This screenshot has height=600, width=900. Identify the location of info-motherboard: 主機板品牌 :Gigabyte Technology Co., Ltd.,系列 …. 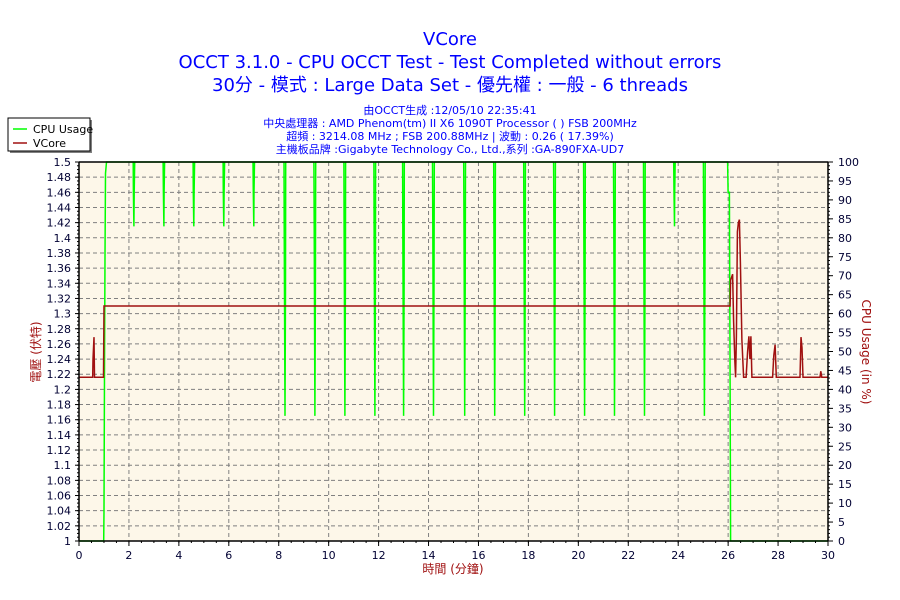
(450, 149).